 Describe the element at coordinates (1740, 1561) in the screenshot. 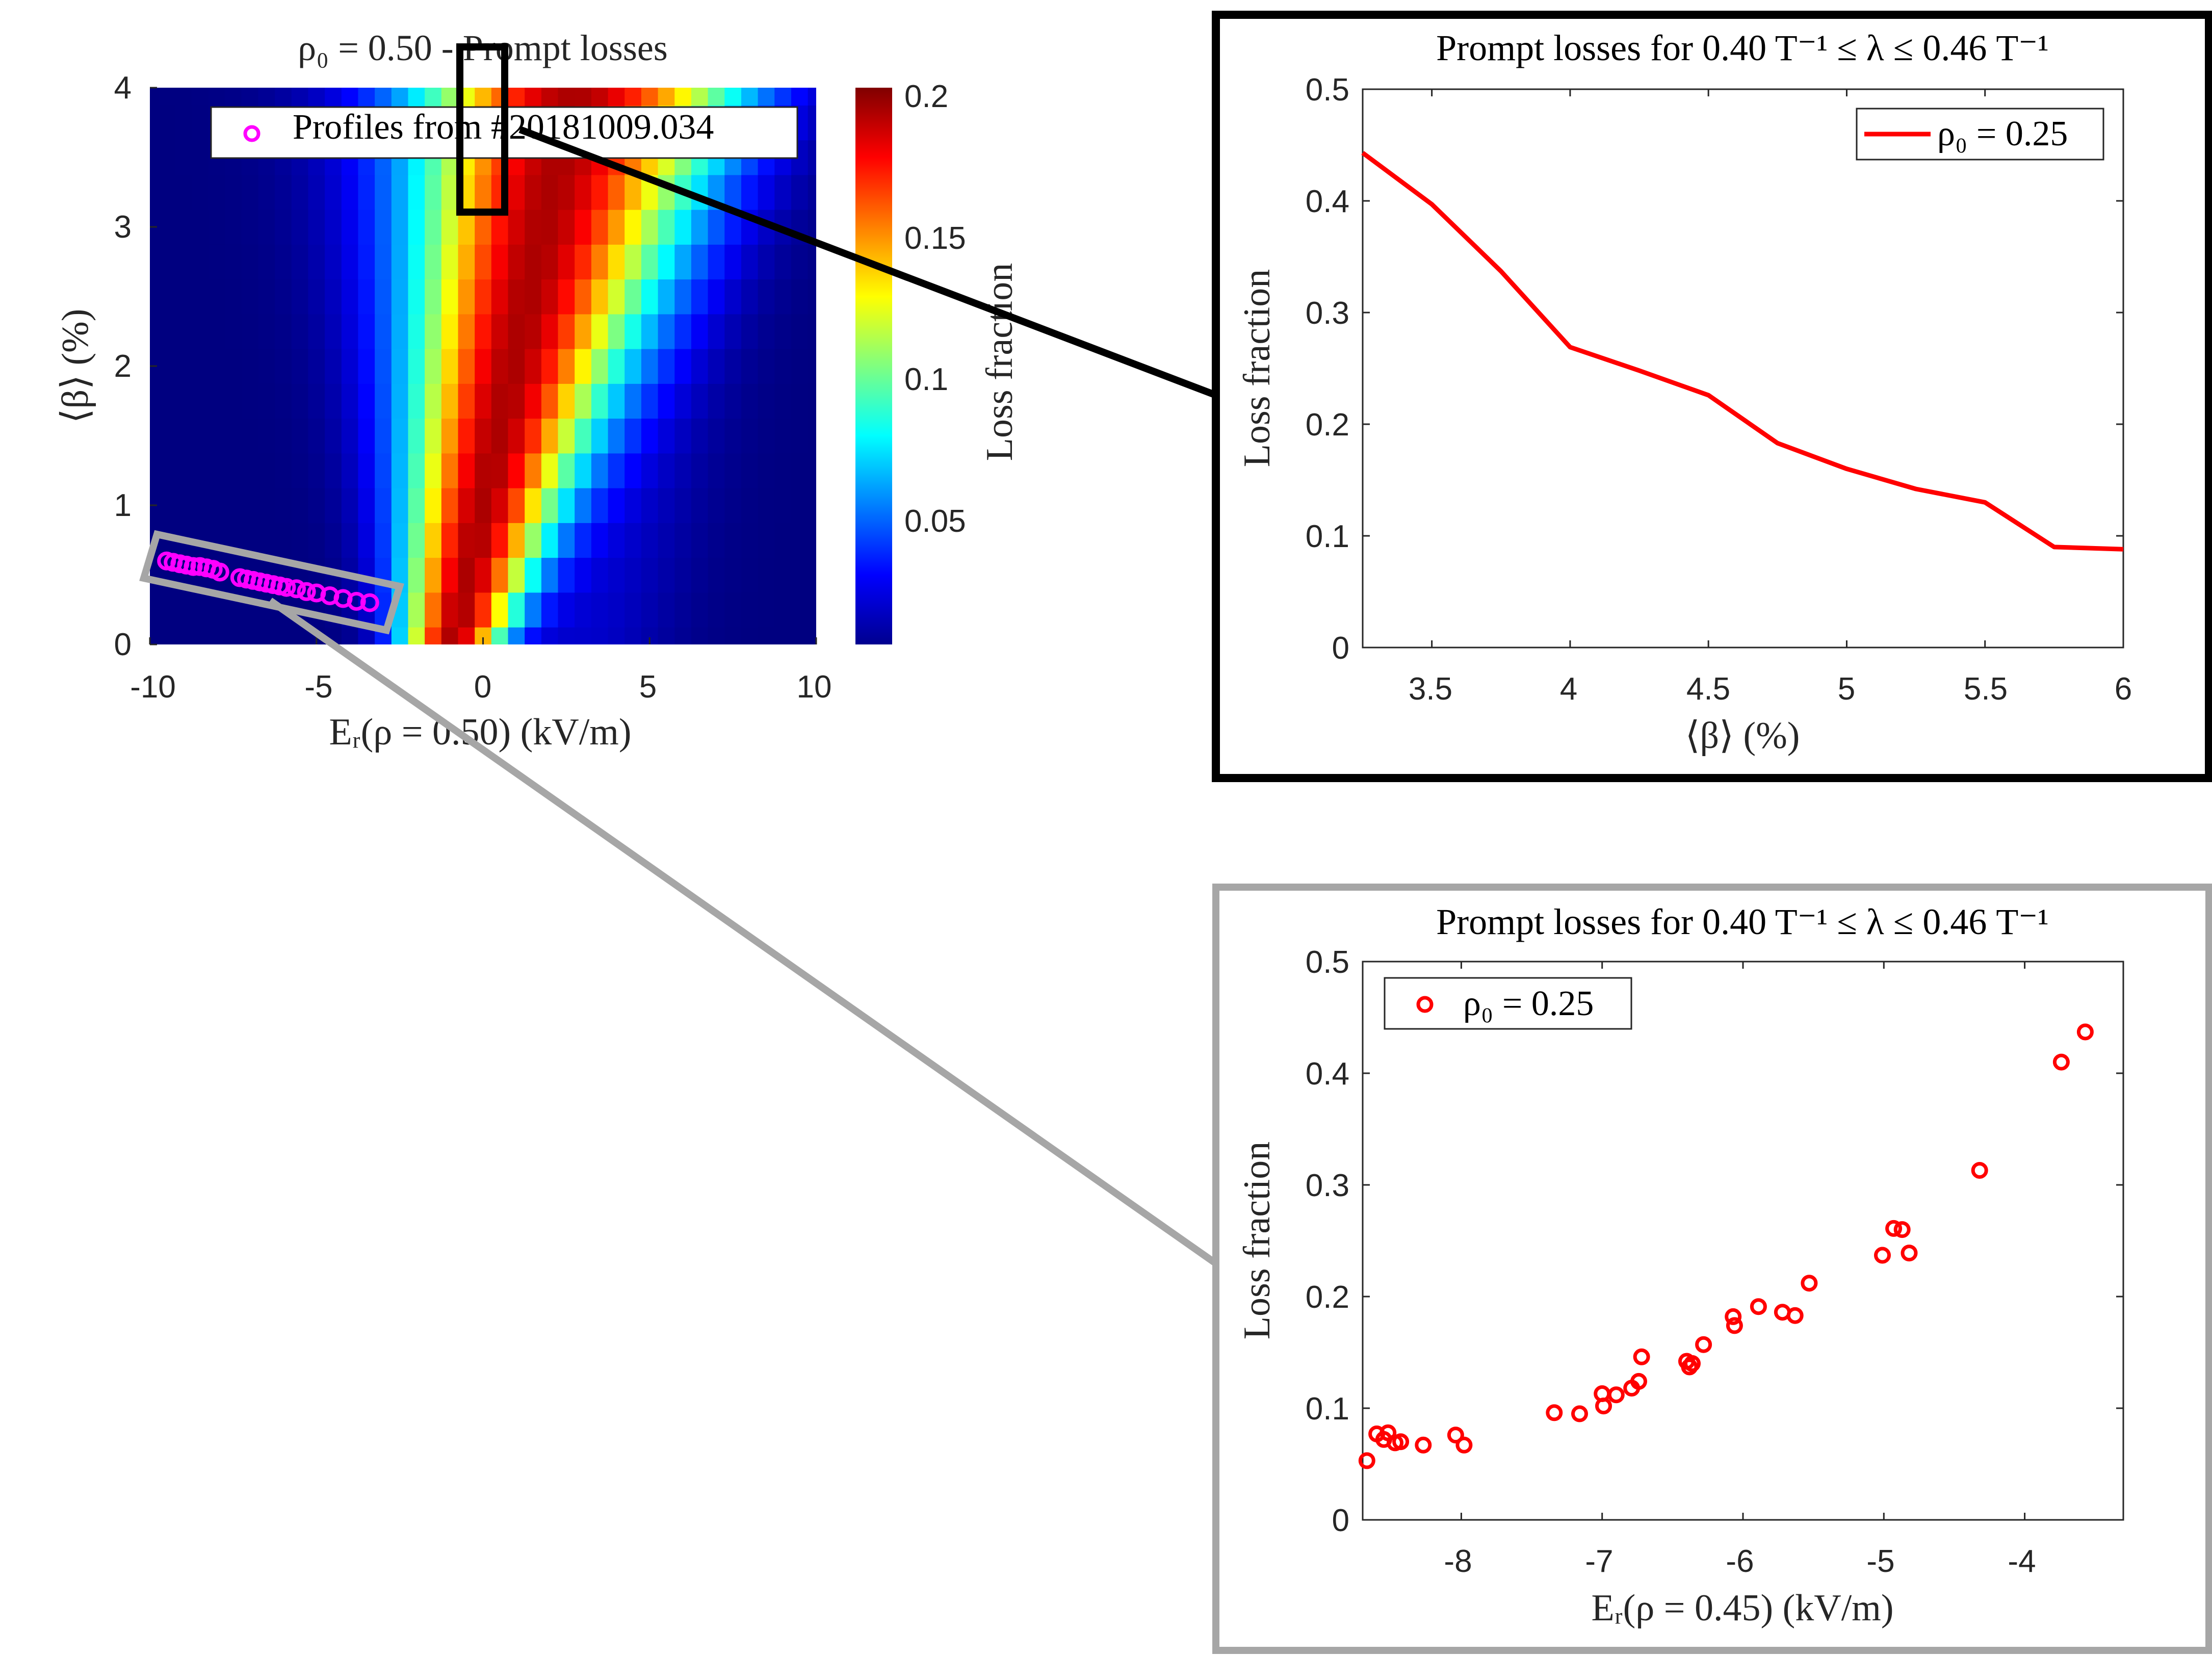

I see `bottom-inset-x-tick-labels: -8 -7 -6 -5 -4` at that location.